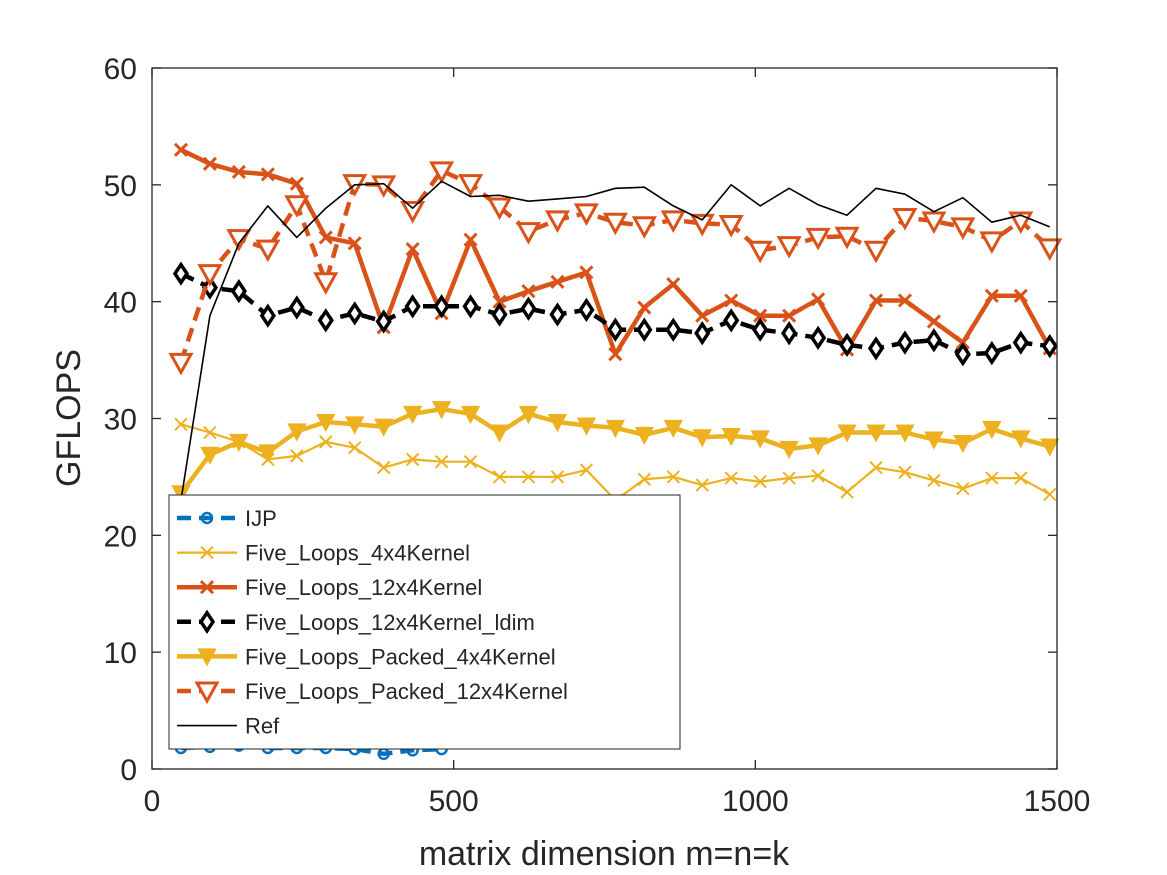  What do you see at coordinates (1050, 494) in the screenshot?
I see `data-point-s1-p30` at bounding box center [1050, 494].